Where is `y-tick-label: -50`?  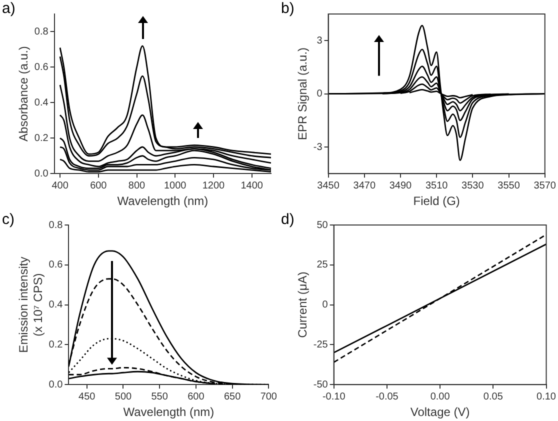
y-tick-label: -50 is located at coordinates (320, 384).